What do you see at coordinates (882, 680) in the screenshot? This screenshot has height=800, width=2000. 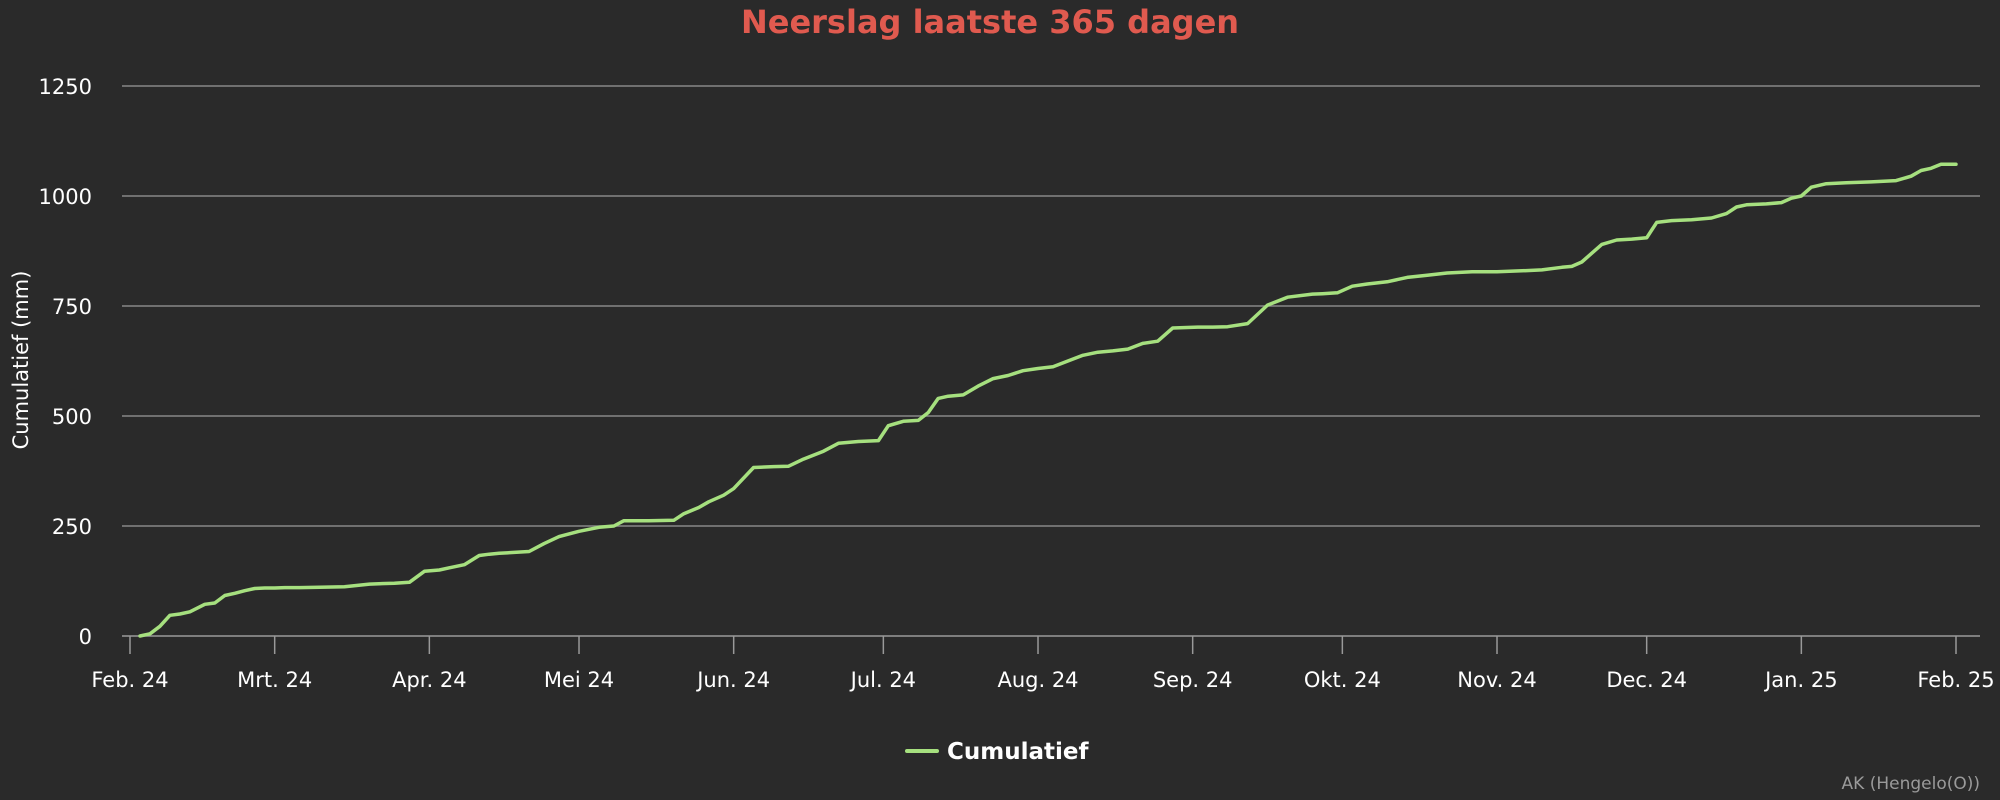 I see `x-tick-label-5: Jul. 24` at bounding box center [882, 680].